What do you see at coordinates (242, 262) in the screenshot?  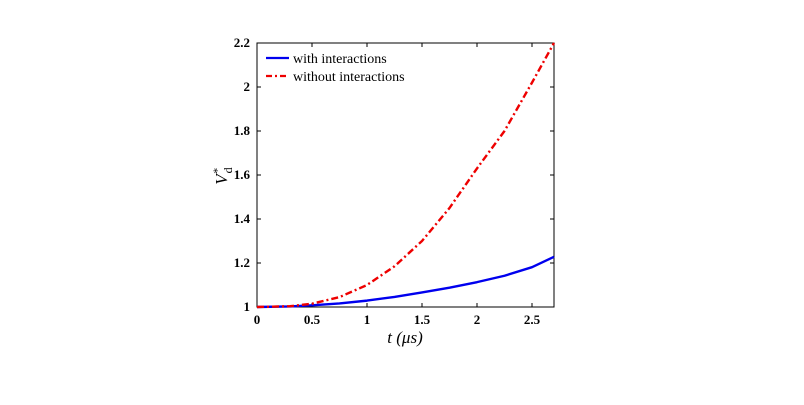 I see `y-tick-label: 1.2` at bounding box center [242, 262].